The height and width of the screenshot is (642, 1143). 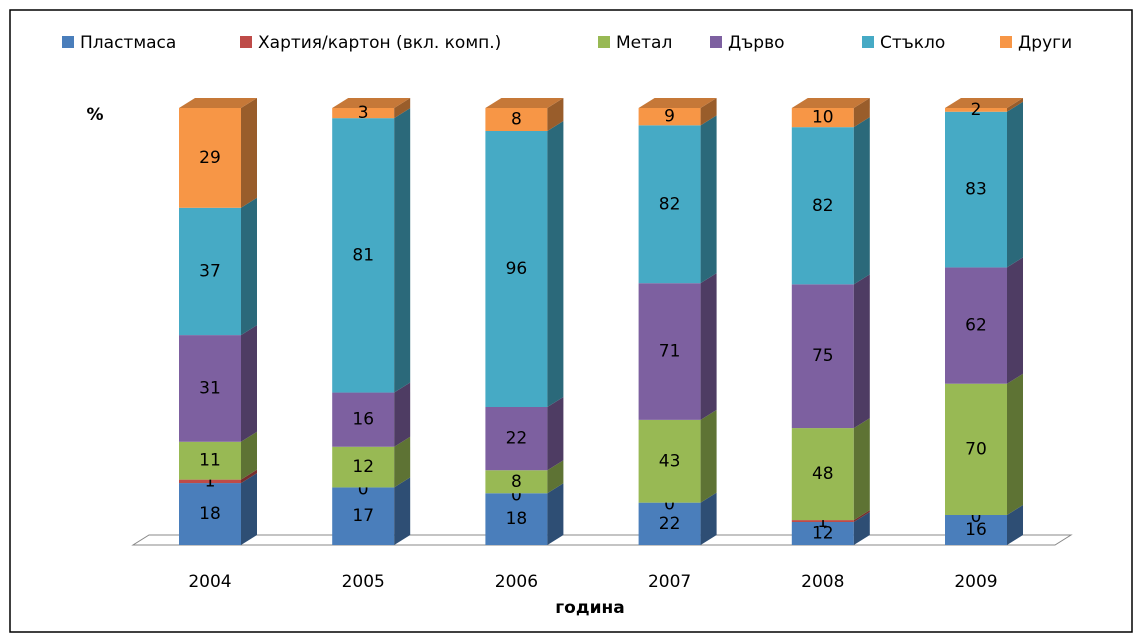 What do you see at coordinates (94, 115) in the screenshot?
I see `y-axis-label: %` at bounding box center [94, 115].